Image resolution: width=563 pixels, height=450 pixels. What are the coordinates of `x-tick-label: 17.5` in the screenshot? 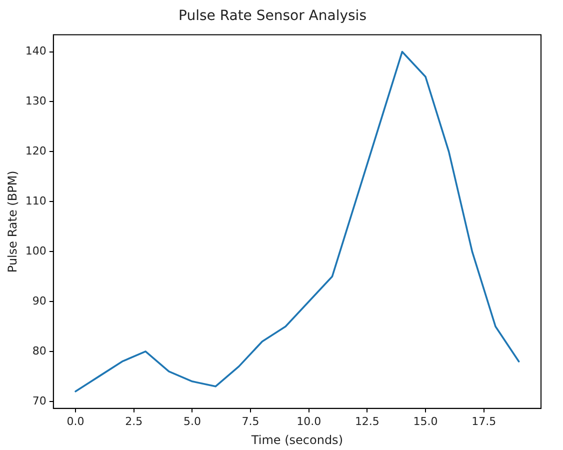 It's located at (484, 421).